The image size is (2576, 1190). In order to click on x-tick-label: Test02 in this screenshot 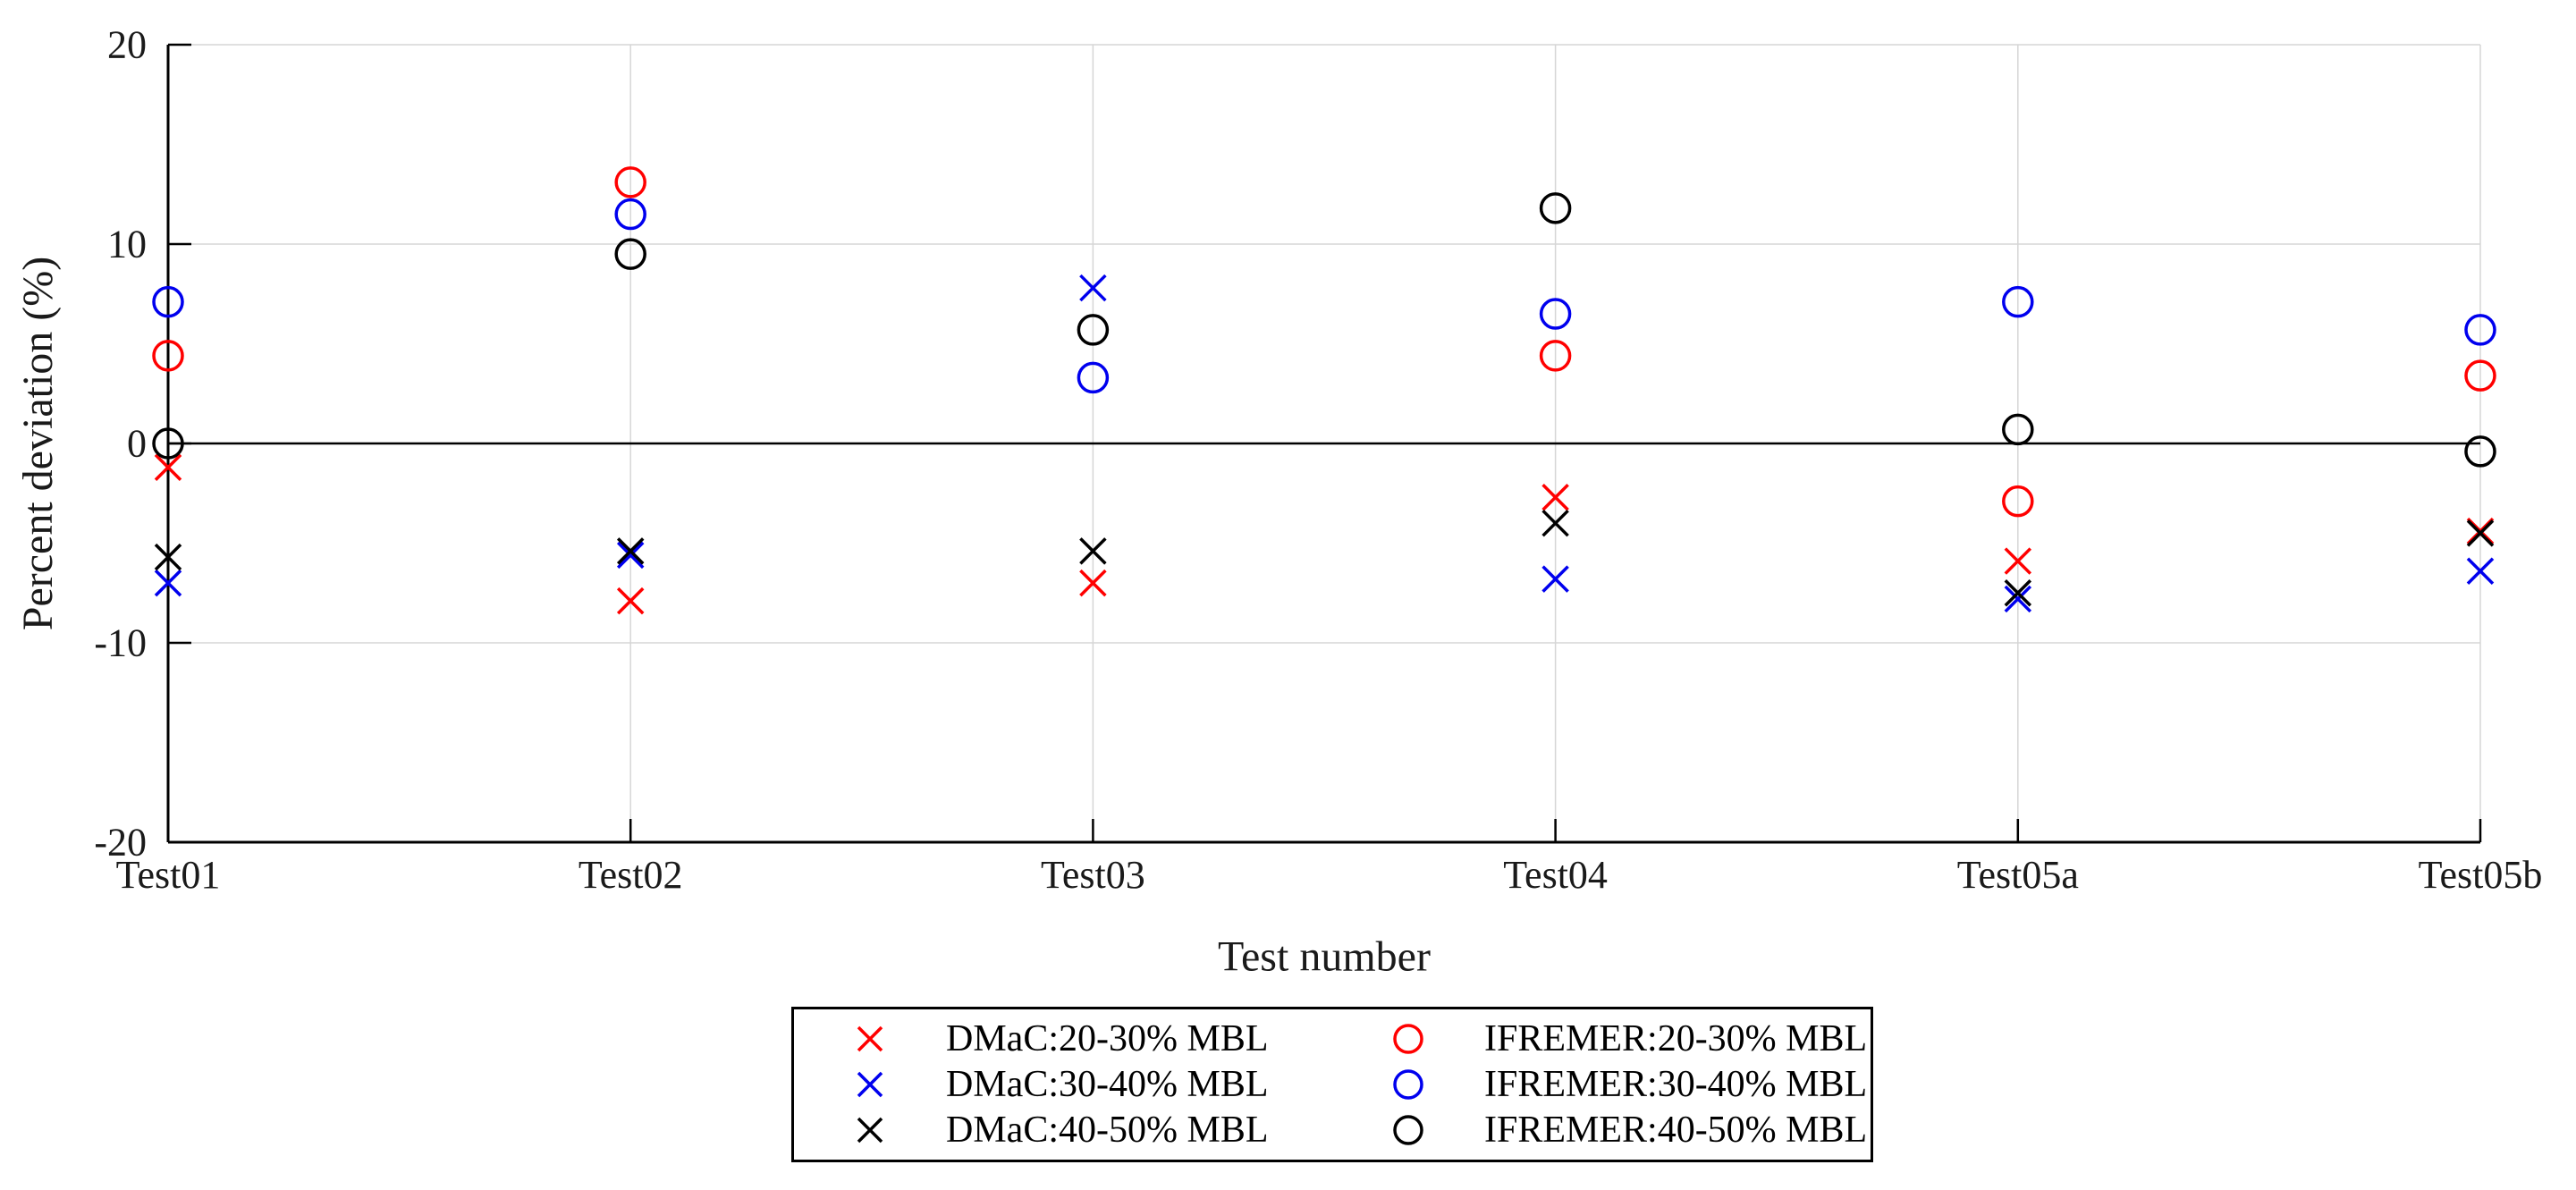, I will do `click(631, 875)`.